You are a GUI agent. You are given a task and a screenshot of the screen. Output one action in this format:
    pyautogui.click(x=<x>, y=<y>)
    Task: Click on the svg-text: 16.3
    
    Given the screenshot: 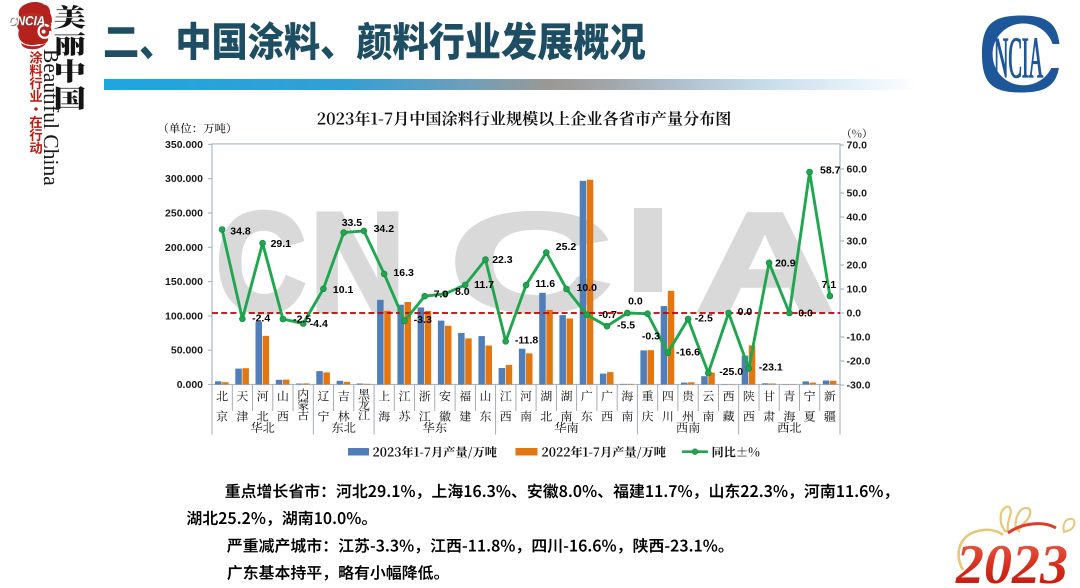 What is the action you would take?
    pyautogui.click(x=403, y=273)
    